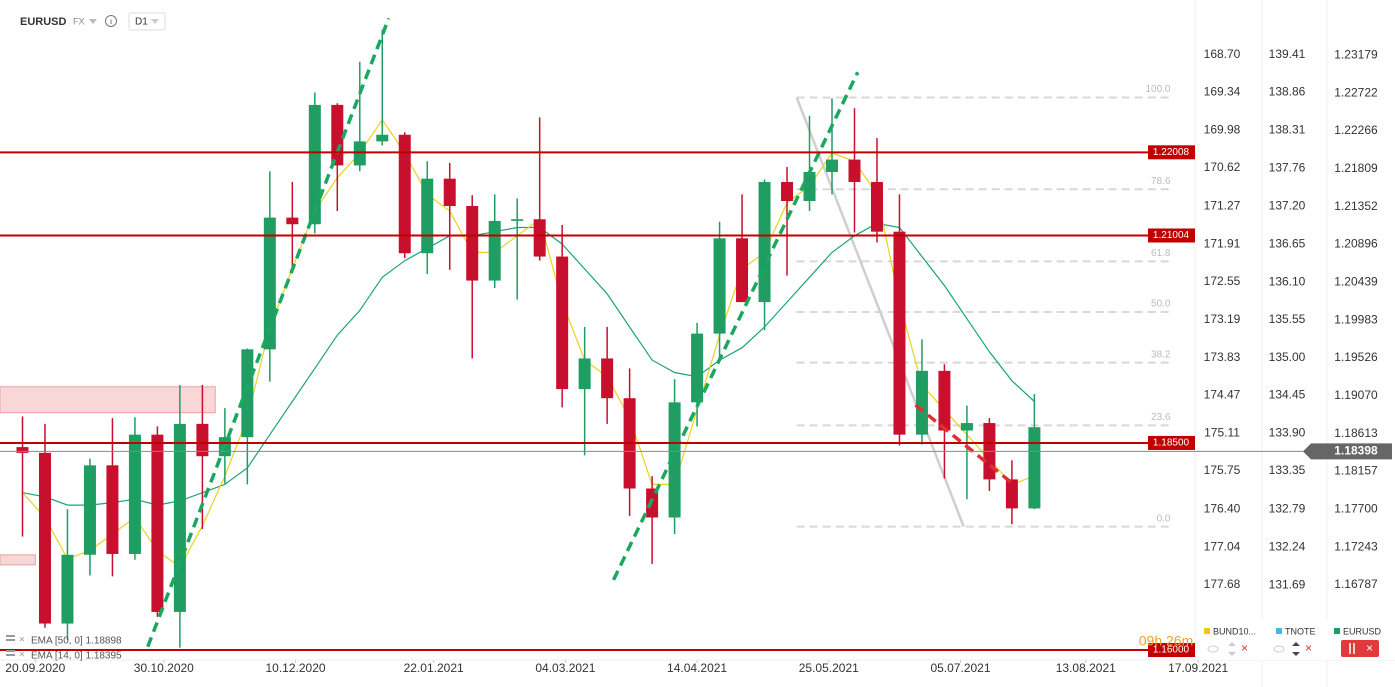 This screenshot has width=1395, height=687. Describe the element at coordinates (1222, 54) in the screenshot. I see `y-tick-label: 168.70` at that location.